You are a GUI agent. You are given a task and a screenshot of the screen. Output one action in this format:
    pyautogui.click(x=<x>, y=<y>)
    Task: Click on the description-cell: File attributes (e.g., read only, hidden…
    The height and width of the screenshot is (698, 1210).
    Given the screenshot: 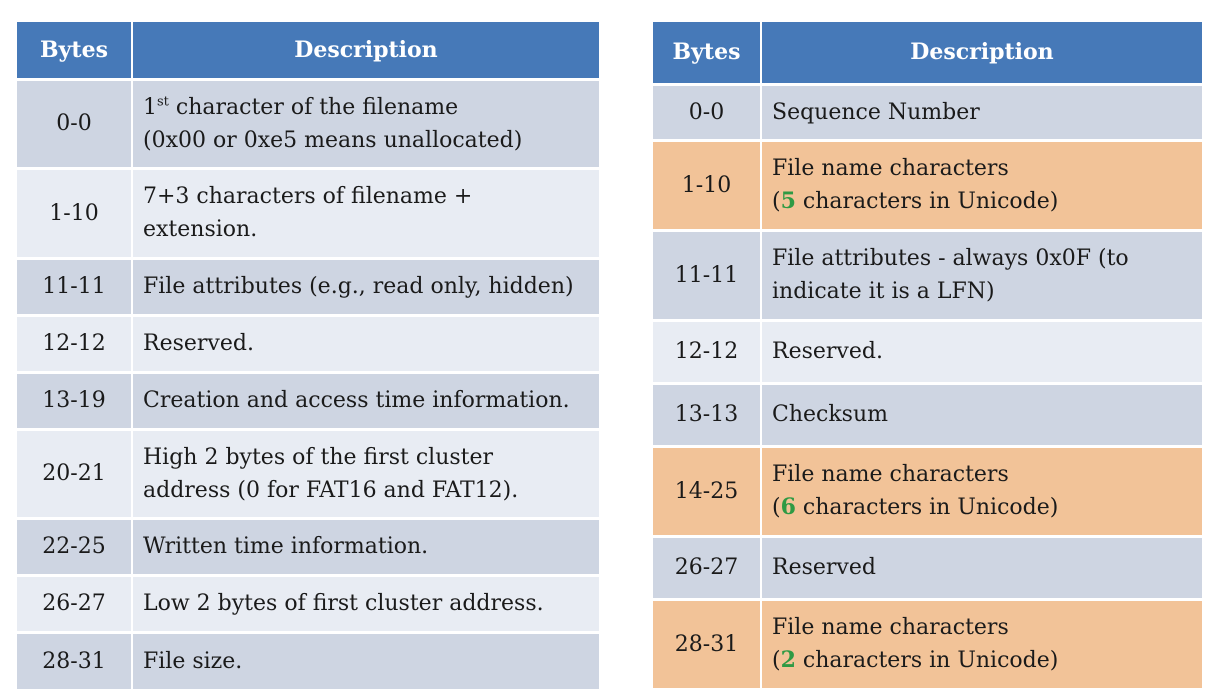 What is the action you would take?
    pyautogui.click(x=365, y=285)
    